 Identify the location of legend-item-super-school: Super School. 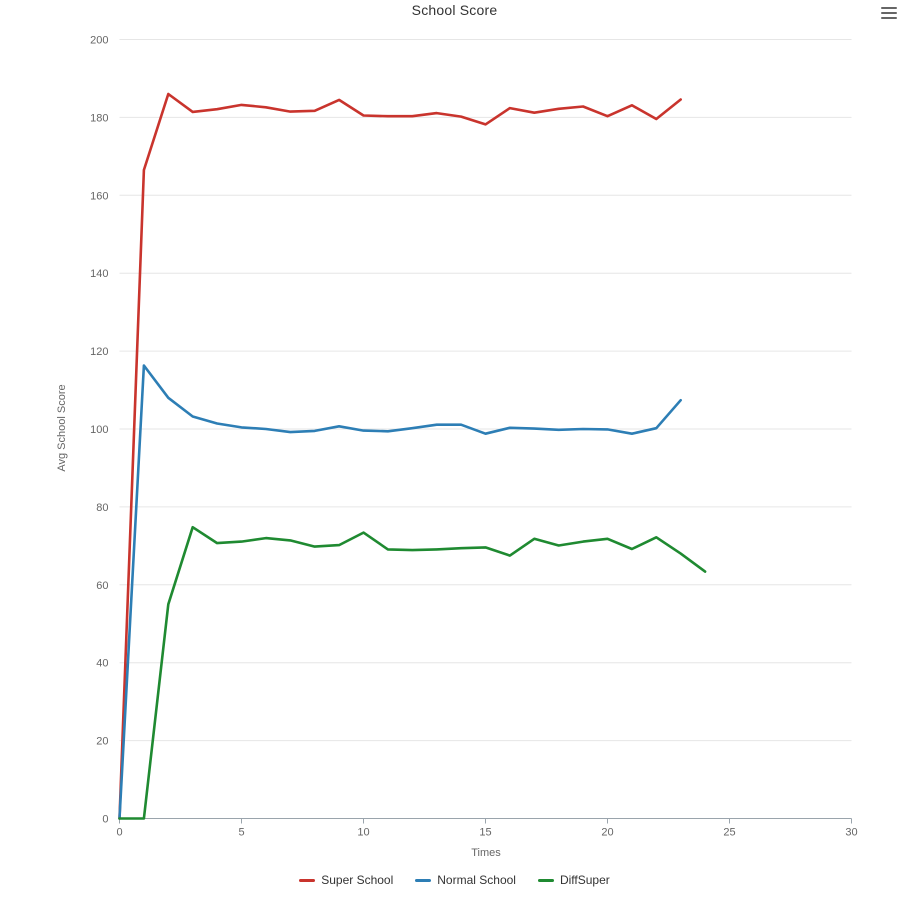
(346, 880).